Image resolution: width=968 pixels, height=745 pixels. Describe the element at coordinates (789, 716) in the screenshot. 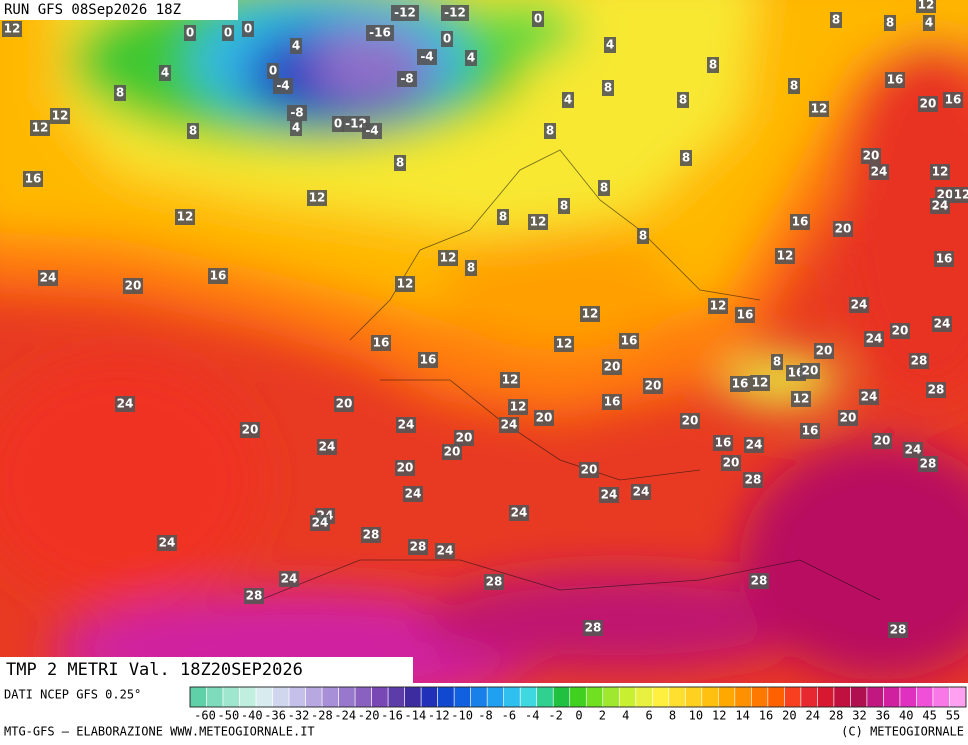

I see `colorbar-tick-label: 20` at that location.